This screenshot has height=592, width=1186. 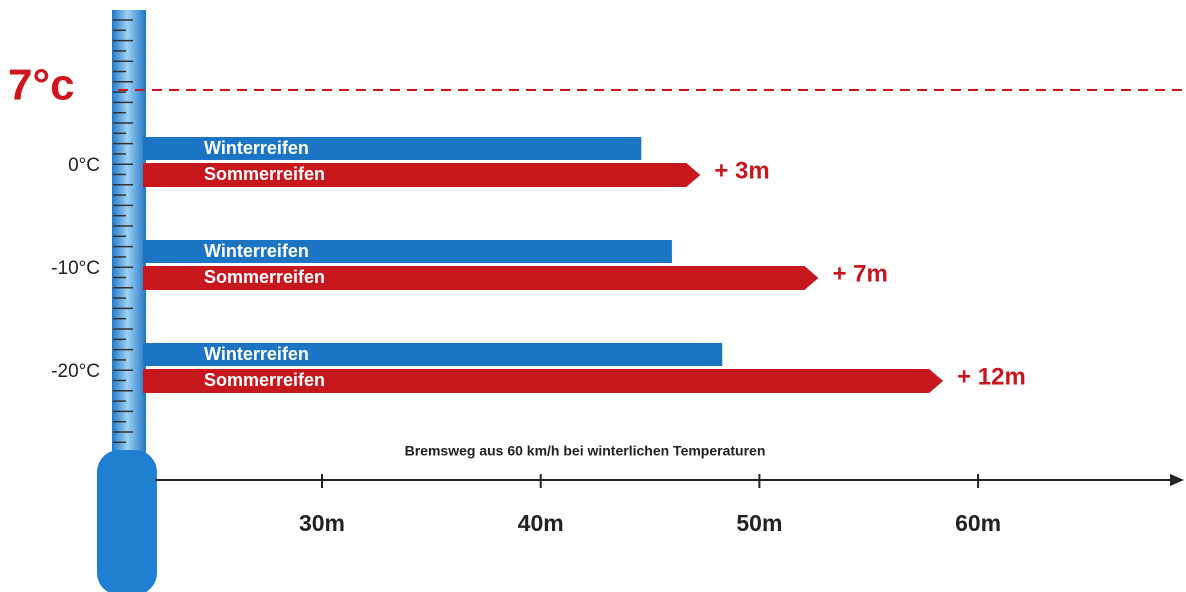 What do you see at coordinates (75, 371) in the screenshot?
I see `category-label: -20°C` at bounding box center [75, 371].